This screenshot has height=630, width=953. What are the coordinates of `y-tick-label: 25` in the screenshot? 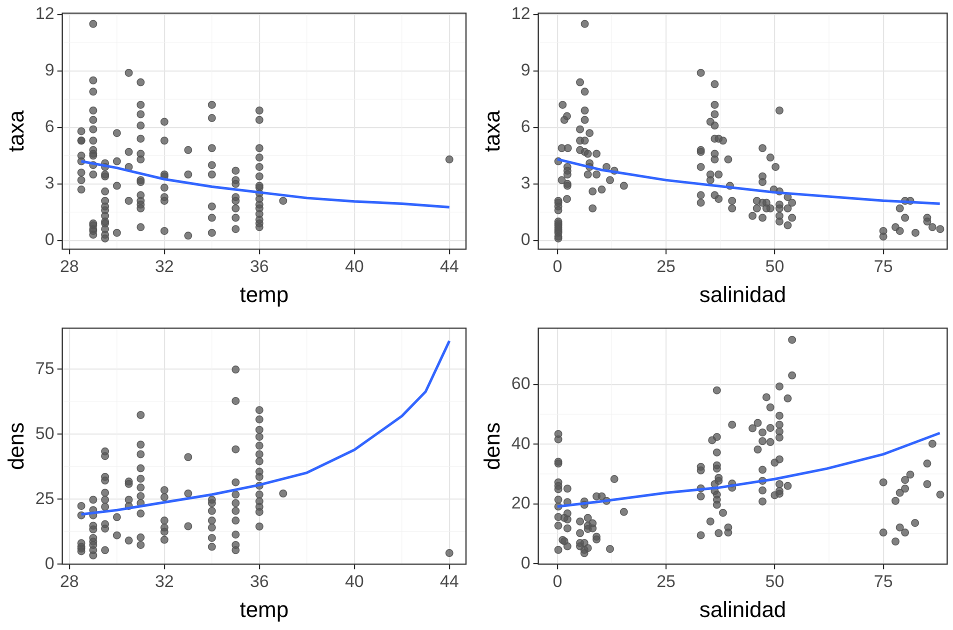 It's located at (44, 498).